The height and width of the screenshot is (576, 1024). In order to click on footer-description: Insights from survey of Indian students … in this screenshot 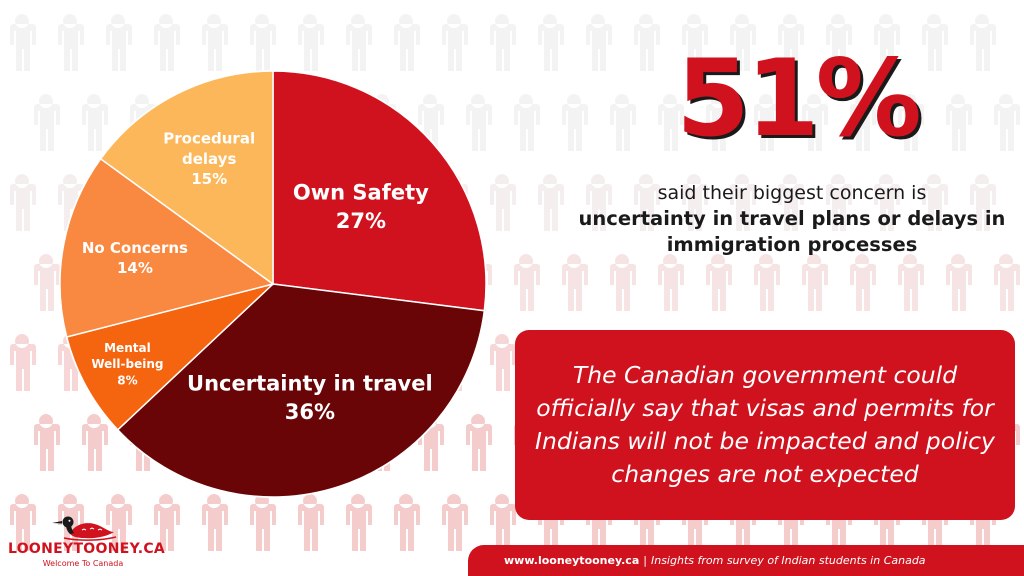, I will do `click(788, 560)`.